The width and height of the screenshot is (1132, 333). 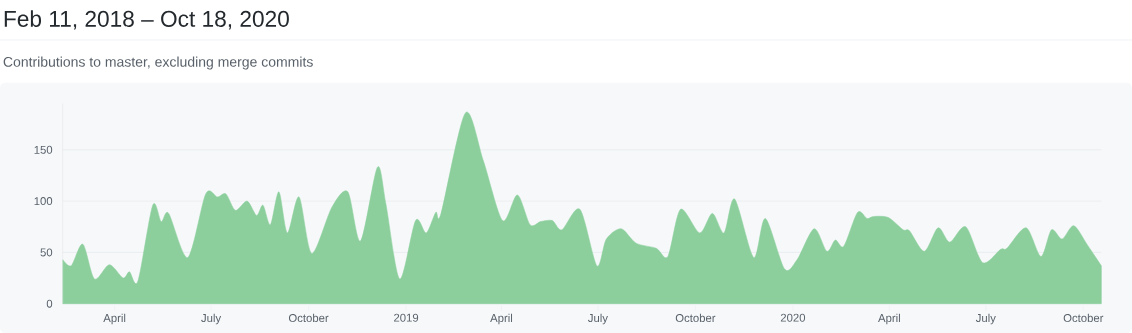 I want to click on x-tick-label: 2020, so click(x=793, y=317).